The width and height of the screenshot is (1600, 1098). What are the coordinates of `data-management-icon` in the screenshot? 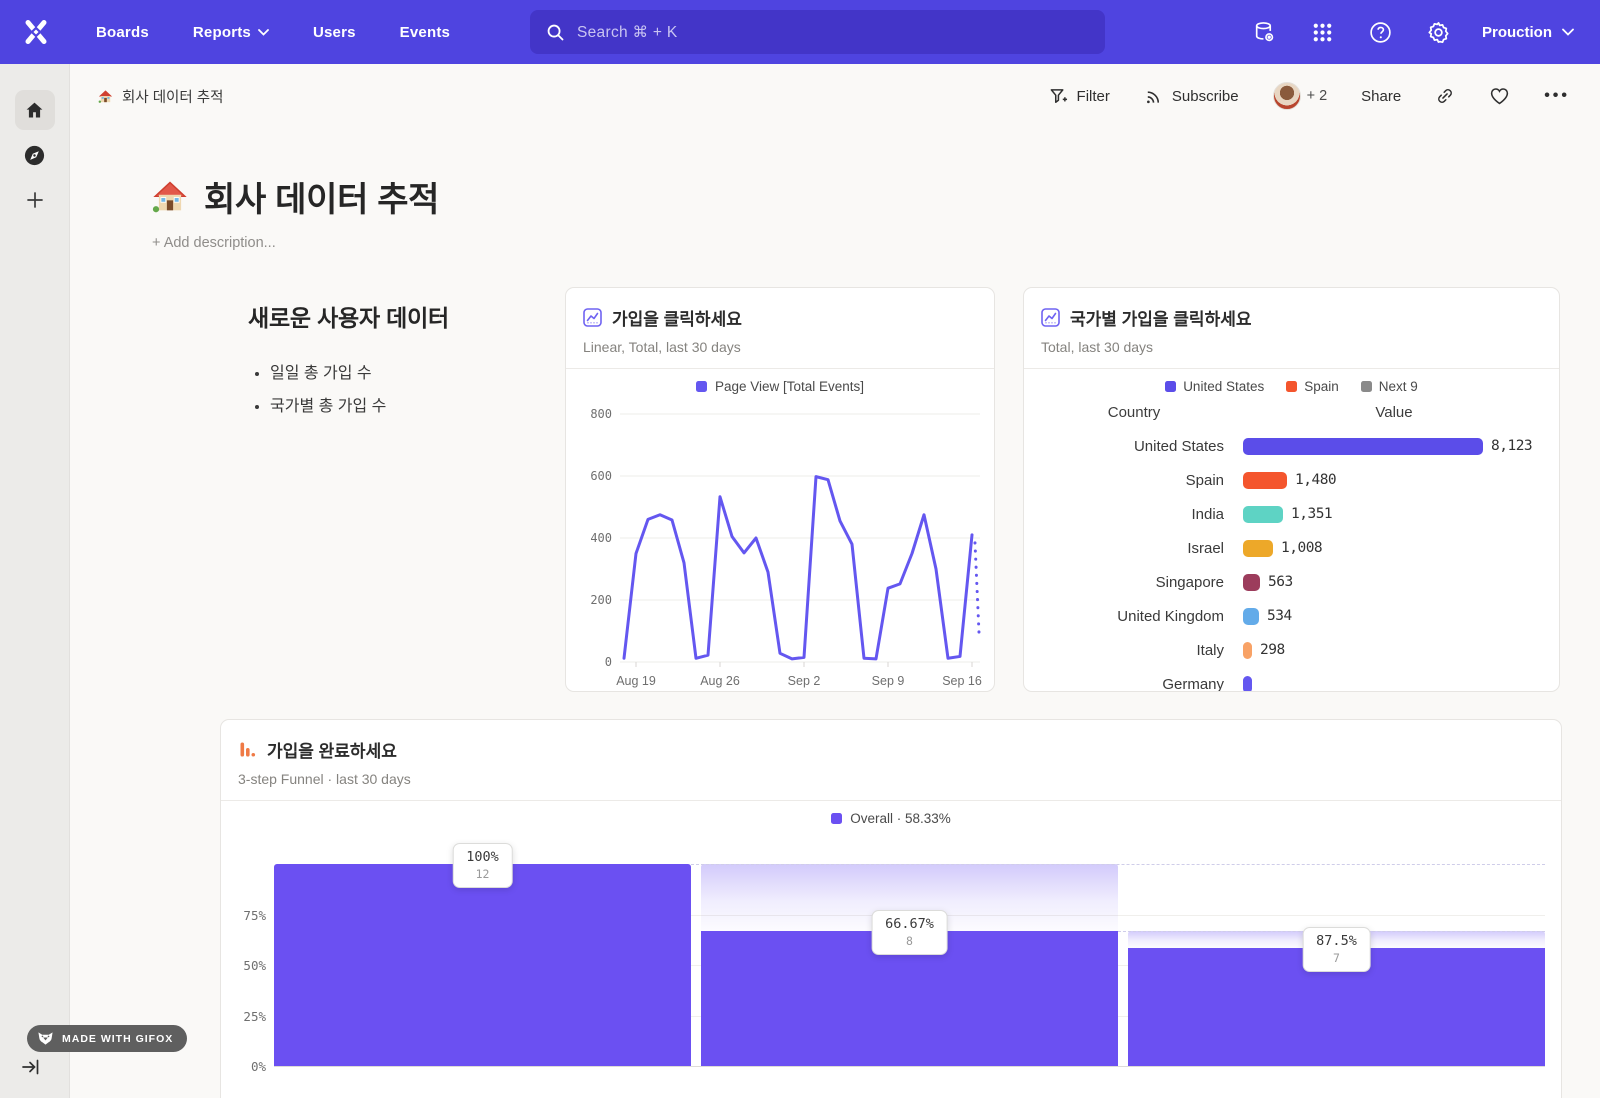 It's located at (1264, 32).